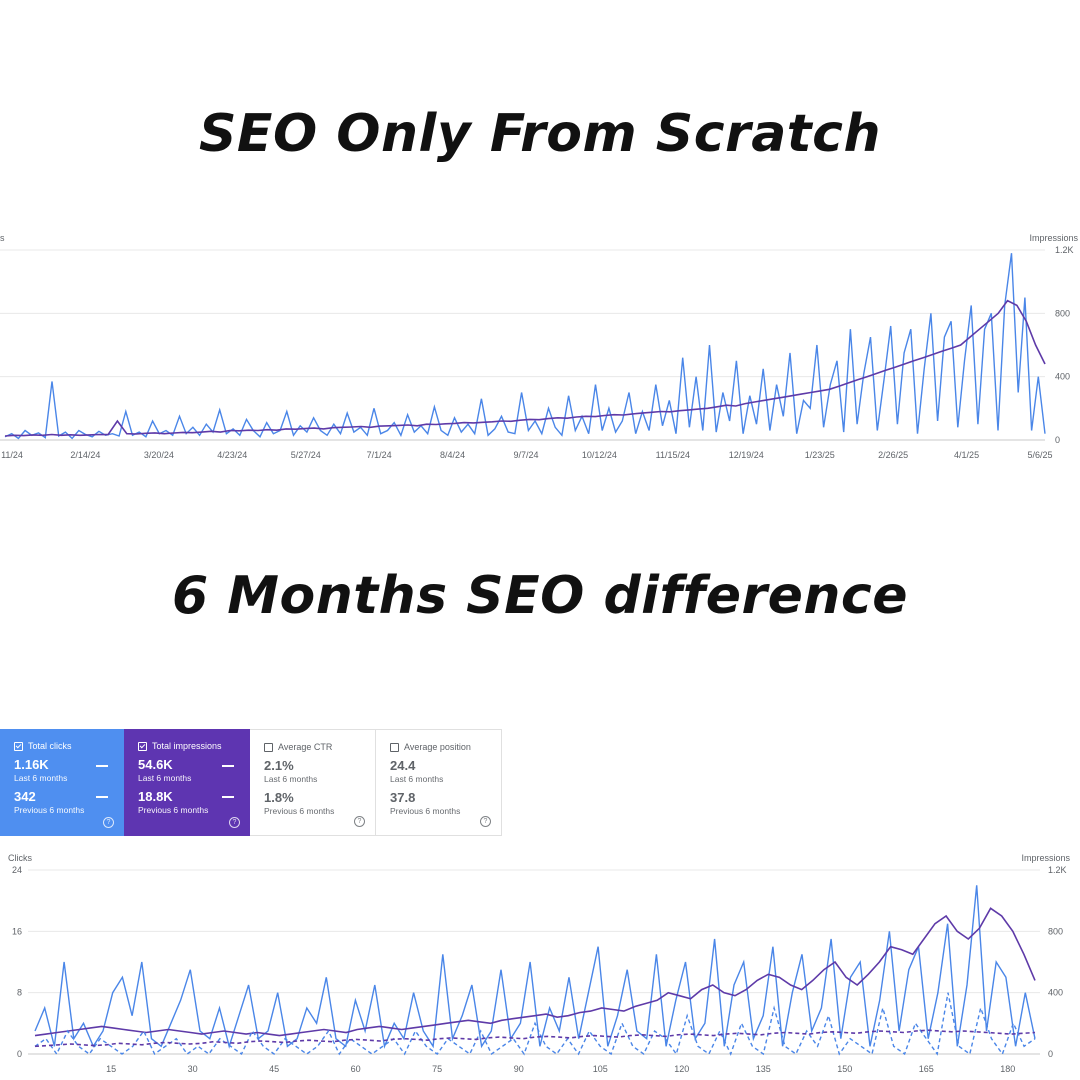 Image resolution: width=1080 pixels, height=1080 pixels. I want to click on x-tick-label: 7/1/24, so click(379, 455).